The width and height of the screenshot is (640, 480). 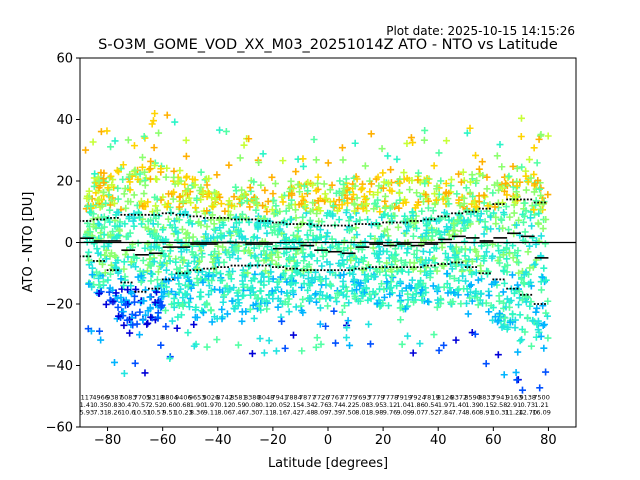 What do you see at coordinates (328, 463) in the screenshot?
I see `x-axis-label: Latitude [degrees]` at bounding box center [328, 463].